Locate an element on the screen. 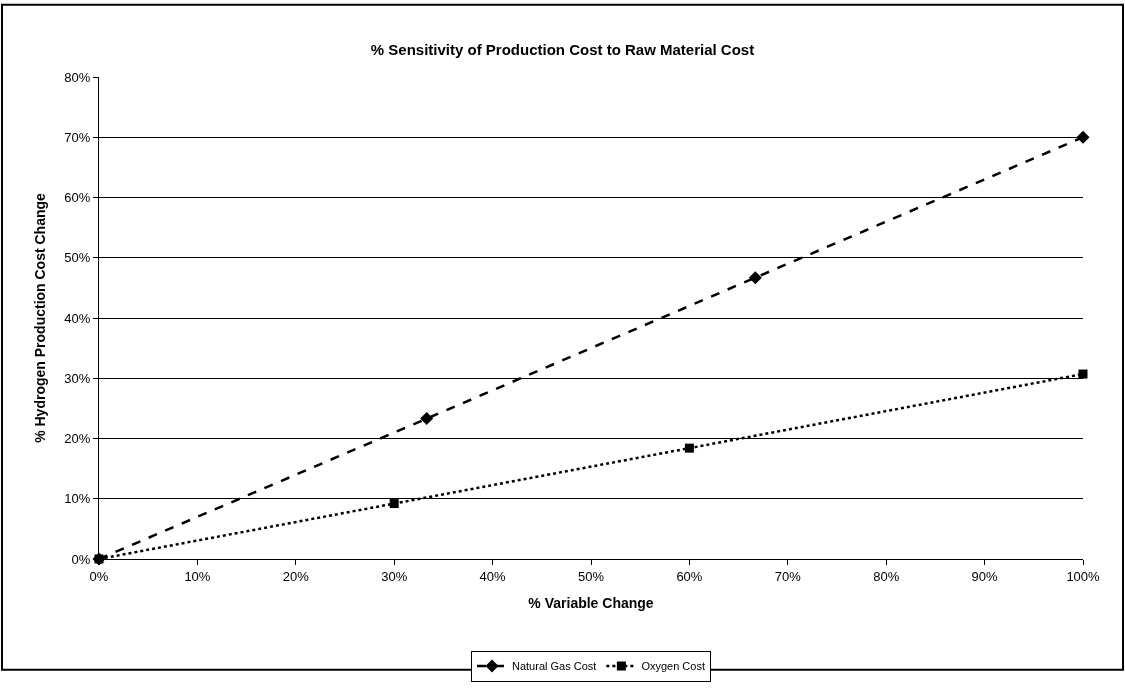 The width and height of the screenshot is (1125, 694). y-tick-label: 80% is located at coordinates (77, 77).